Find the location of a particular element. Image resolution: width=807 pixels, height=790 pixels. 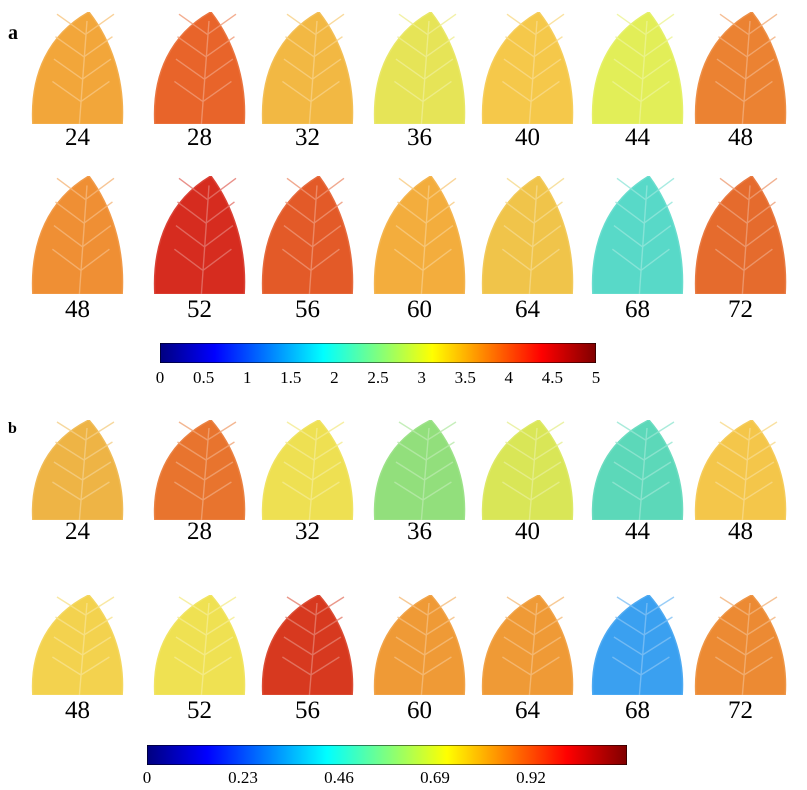

cb-b-ticks-tick-1: 0.23 is located at coordinates (243, 777).